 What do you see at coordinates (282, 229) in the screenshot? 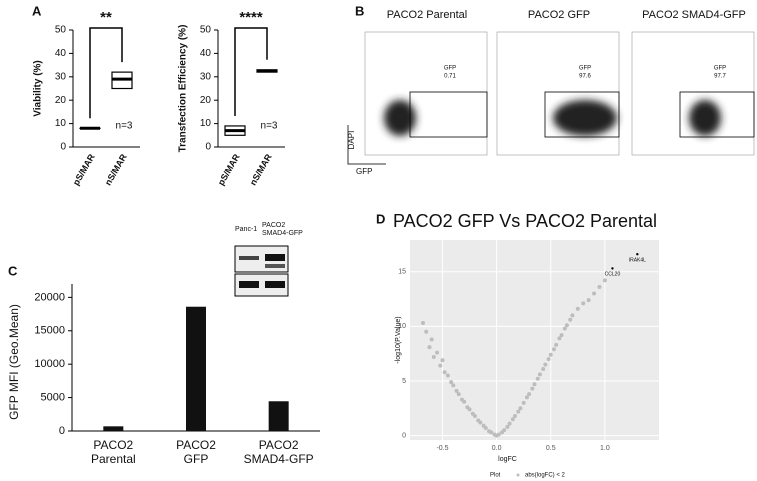
I see `blot-lane-label: PACO2 SMAD4-GFP` at bounding box center [282, 229].